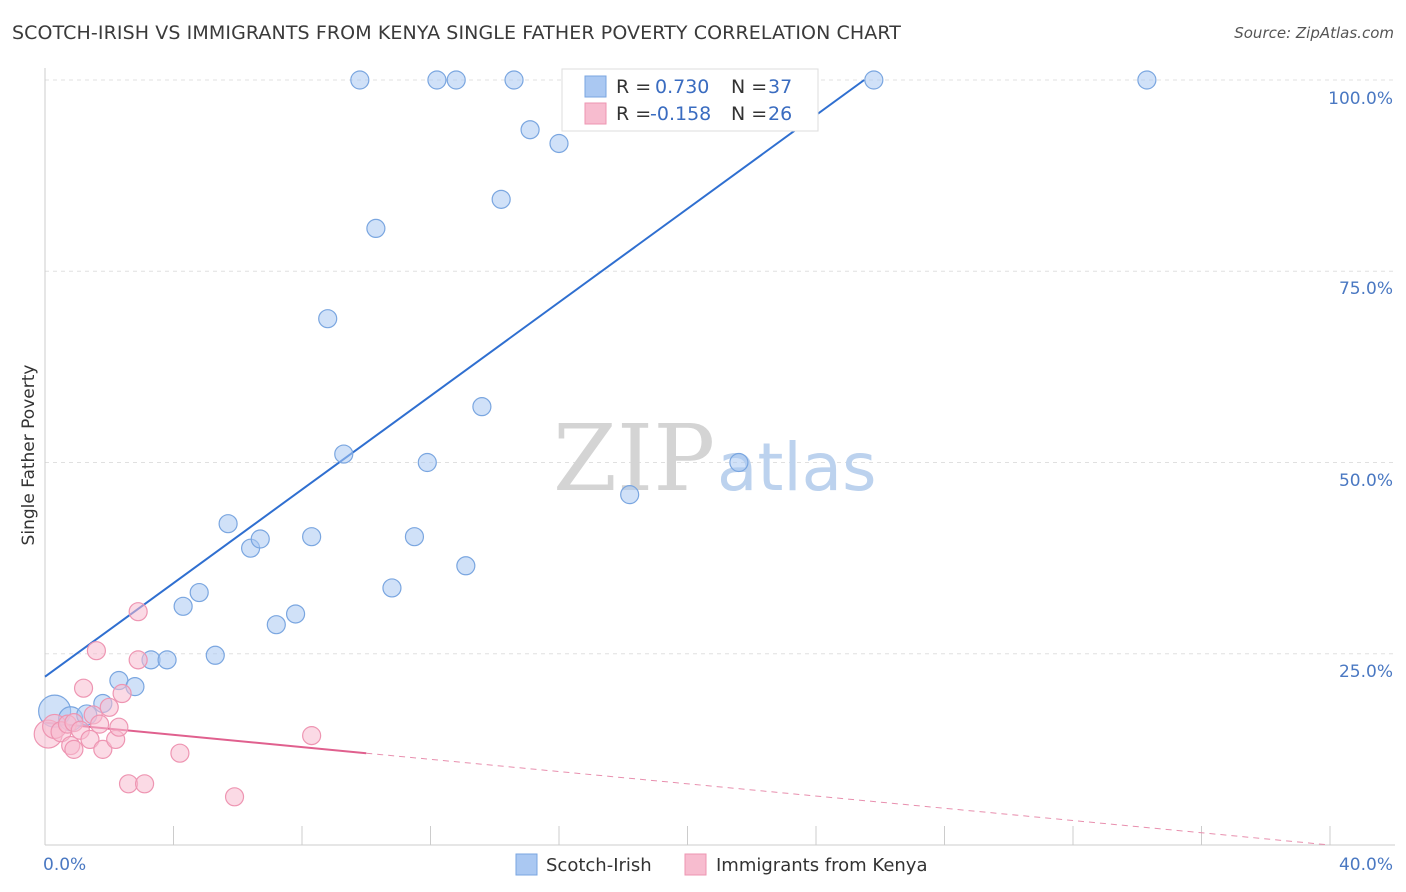  I want to click on legend-r-label-1: R =, so click(633, 87).